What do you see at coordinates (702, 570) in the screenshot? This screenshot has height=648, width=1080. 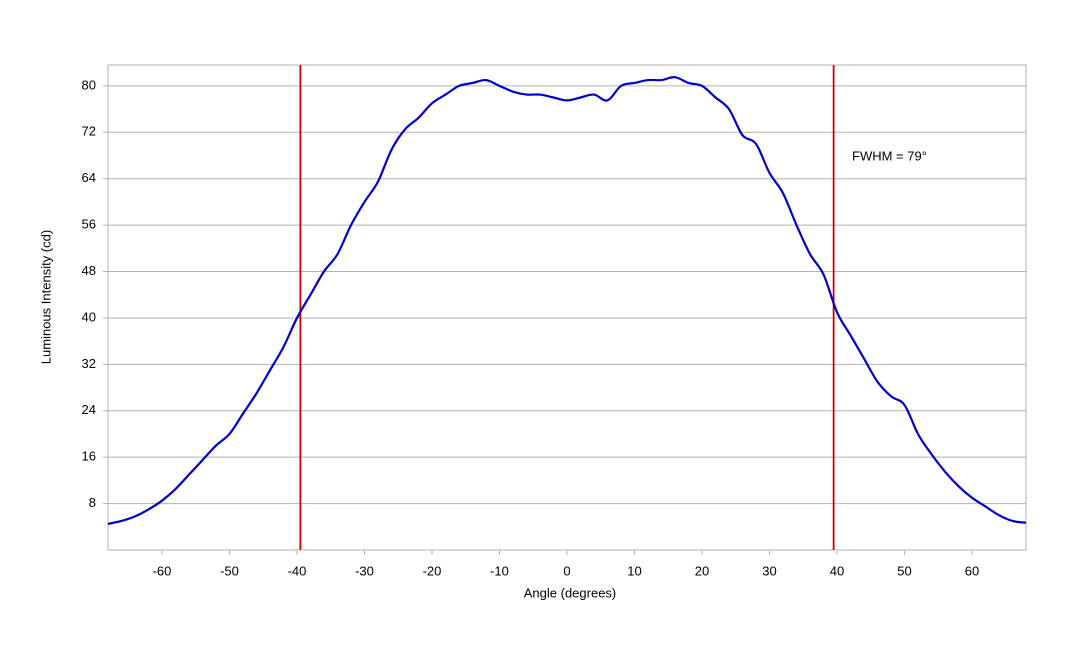 I see `x-tick-label: 20` at bounding box center [702, 570].